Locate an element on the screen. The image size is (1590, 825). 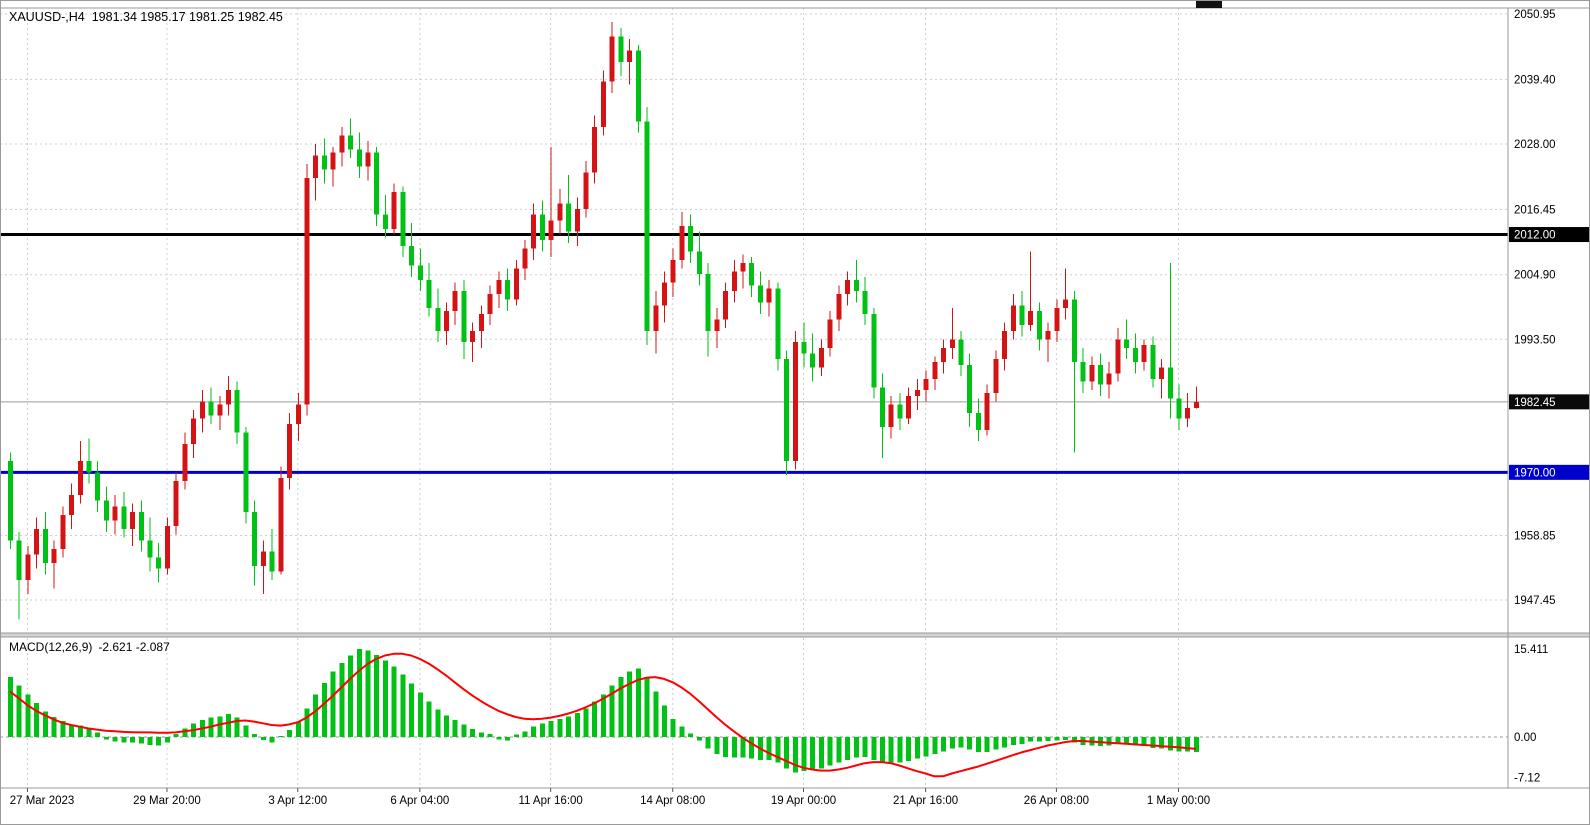
svg-text: 2016.45 is located at coordinates (1535, 210).